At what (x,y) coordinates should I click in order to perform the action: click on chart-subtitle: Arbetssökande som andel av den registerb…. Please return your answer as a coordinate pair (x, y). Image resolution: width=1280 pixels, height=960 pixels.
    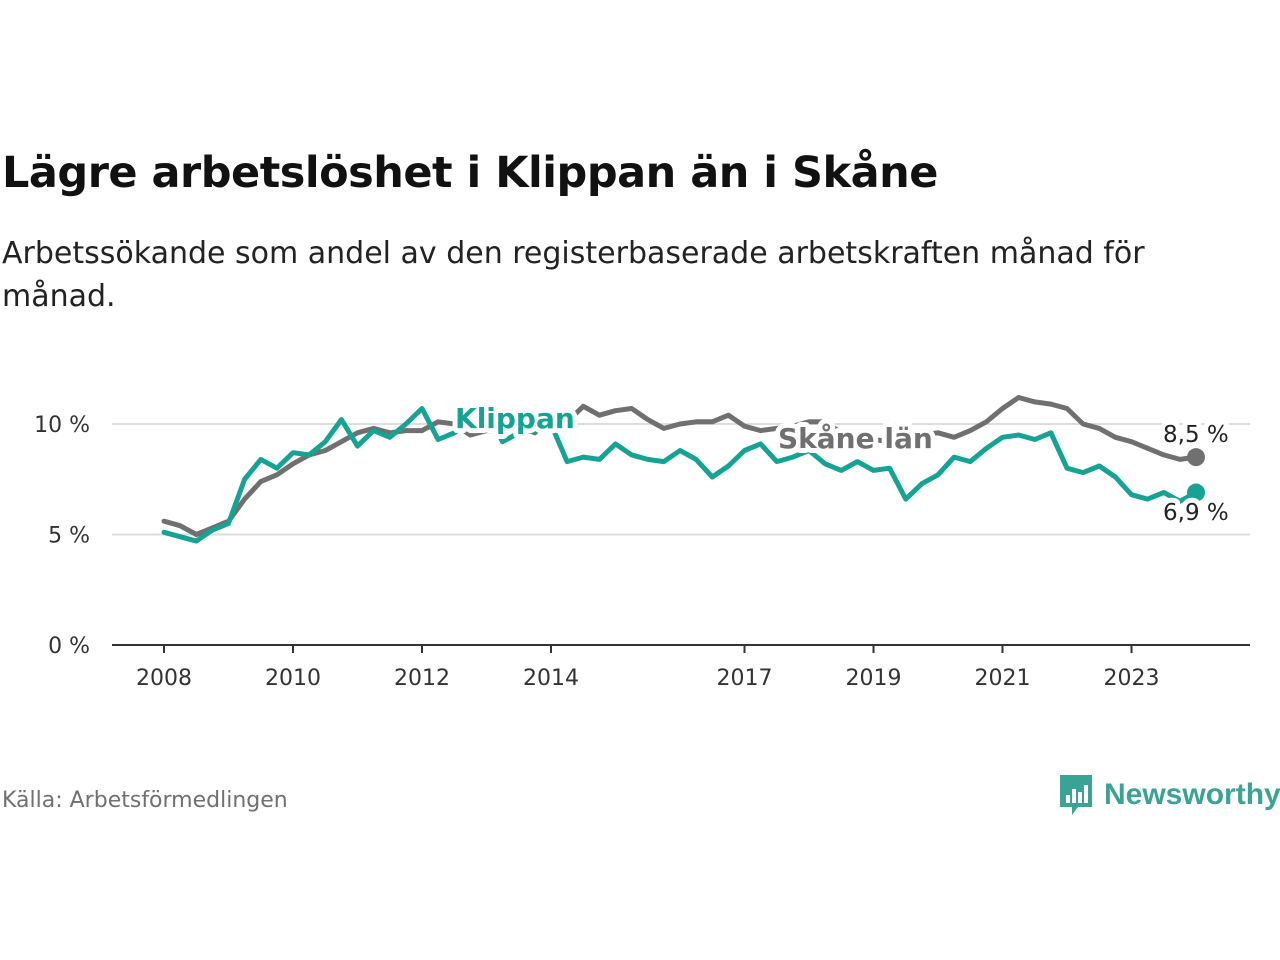
    Looking at the image, I should click on (573, 275).